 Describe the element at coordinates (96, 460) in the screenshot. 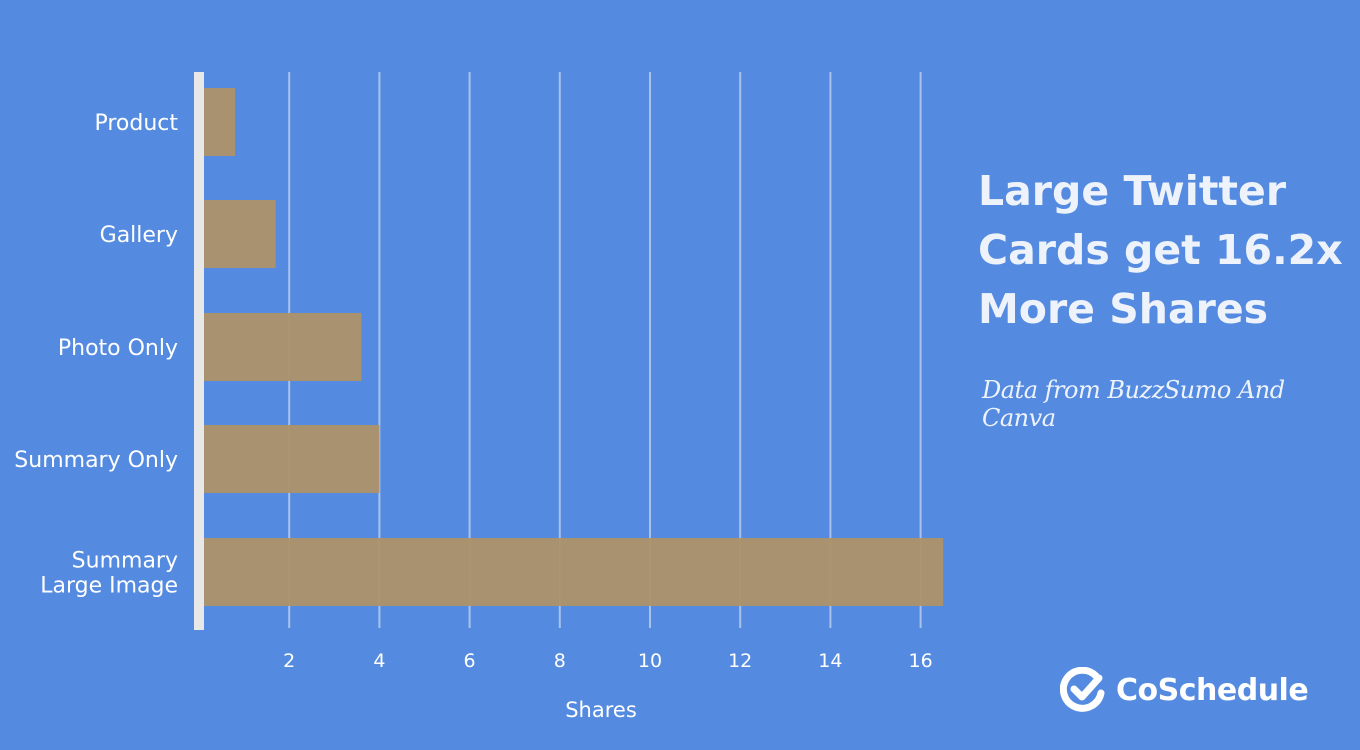

I see `category-label: Summary Only` at that location.